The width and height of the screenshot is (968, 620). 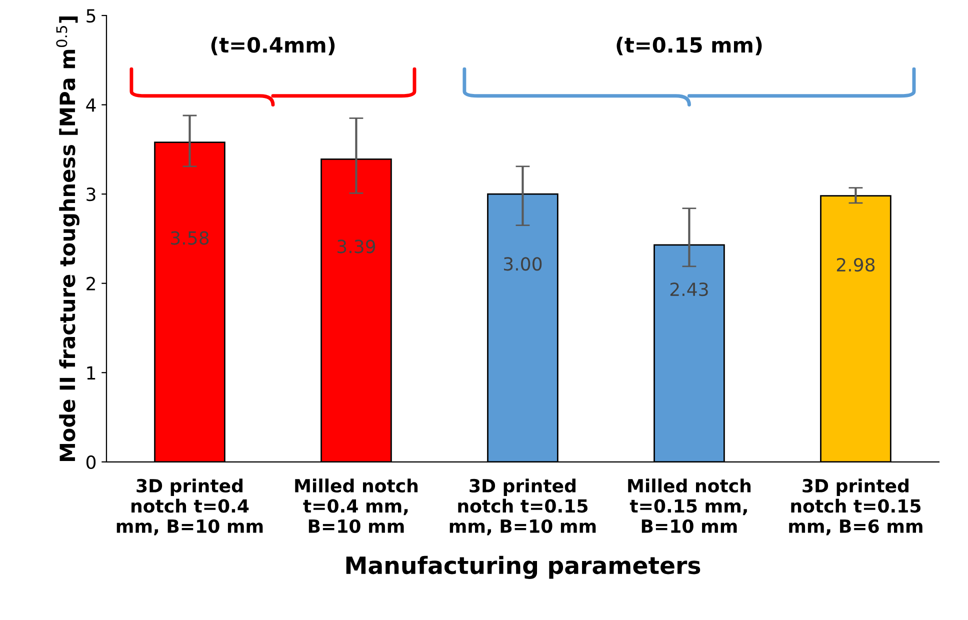 I want to click on y-tick-label: 1, so click(x=91, y=373).